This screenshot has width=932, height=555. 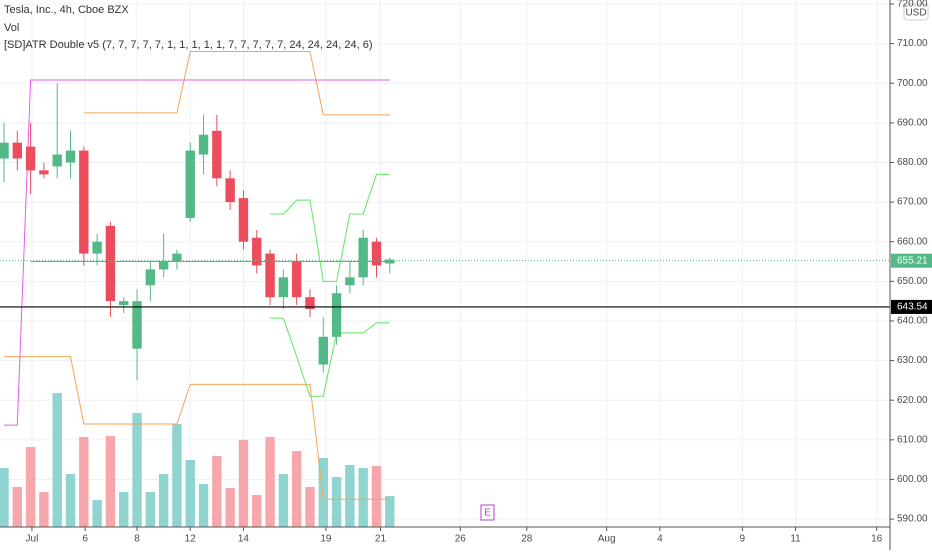 I want to click on y-tick-label: 660.00, so click(x=912, y=241).